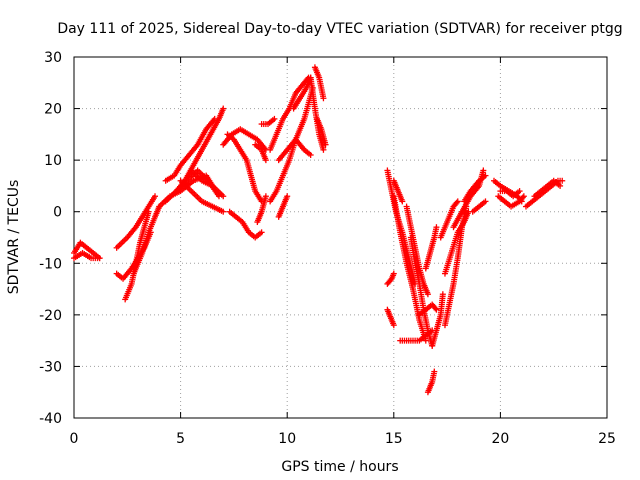 The height and width of the screenshot is (480, 640). I want to click on x-tick-label: 10, so click(287, 439).